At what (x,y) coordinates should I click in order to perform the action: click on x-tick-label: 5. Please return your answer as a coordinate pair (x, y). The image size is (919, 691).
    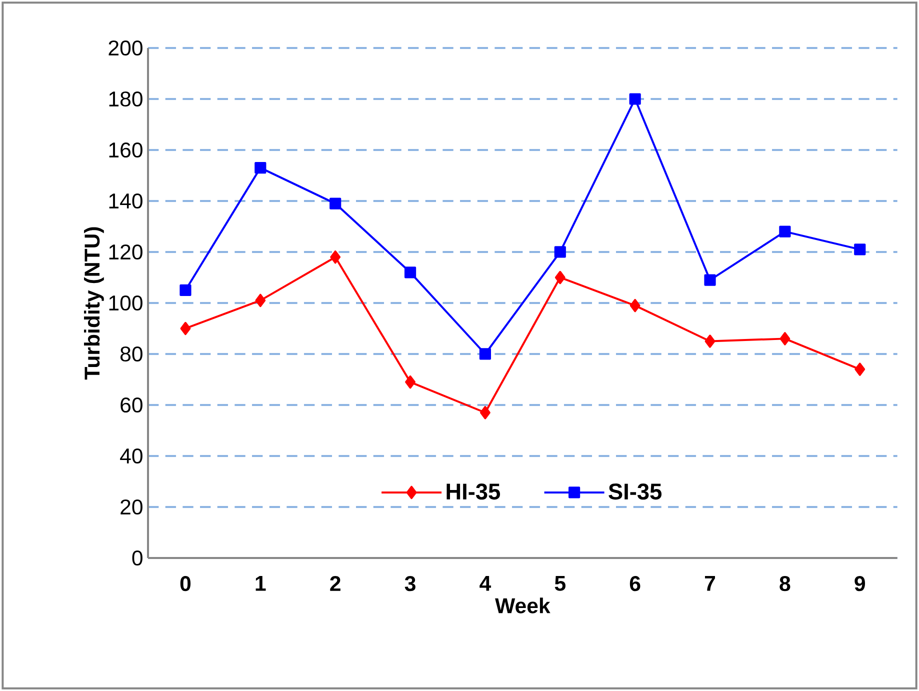
    Looking at the image, I should click on (560, 583).